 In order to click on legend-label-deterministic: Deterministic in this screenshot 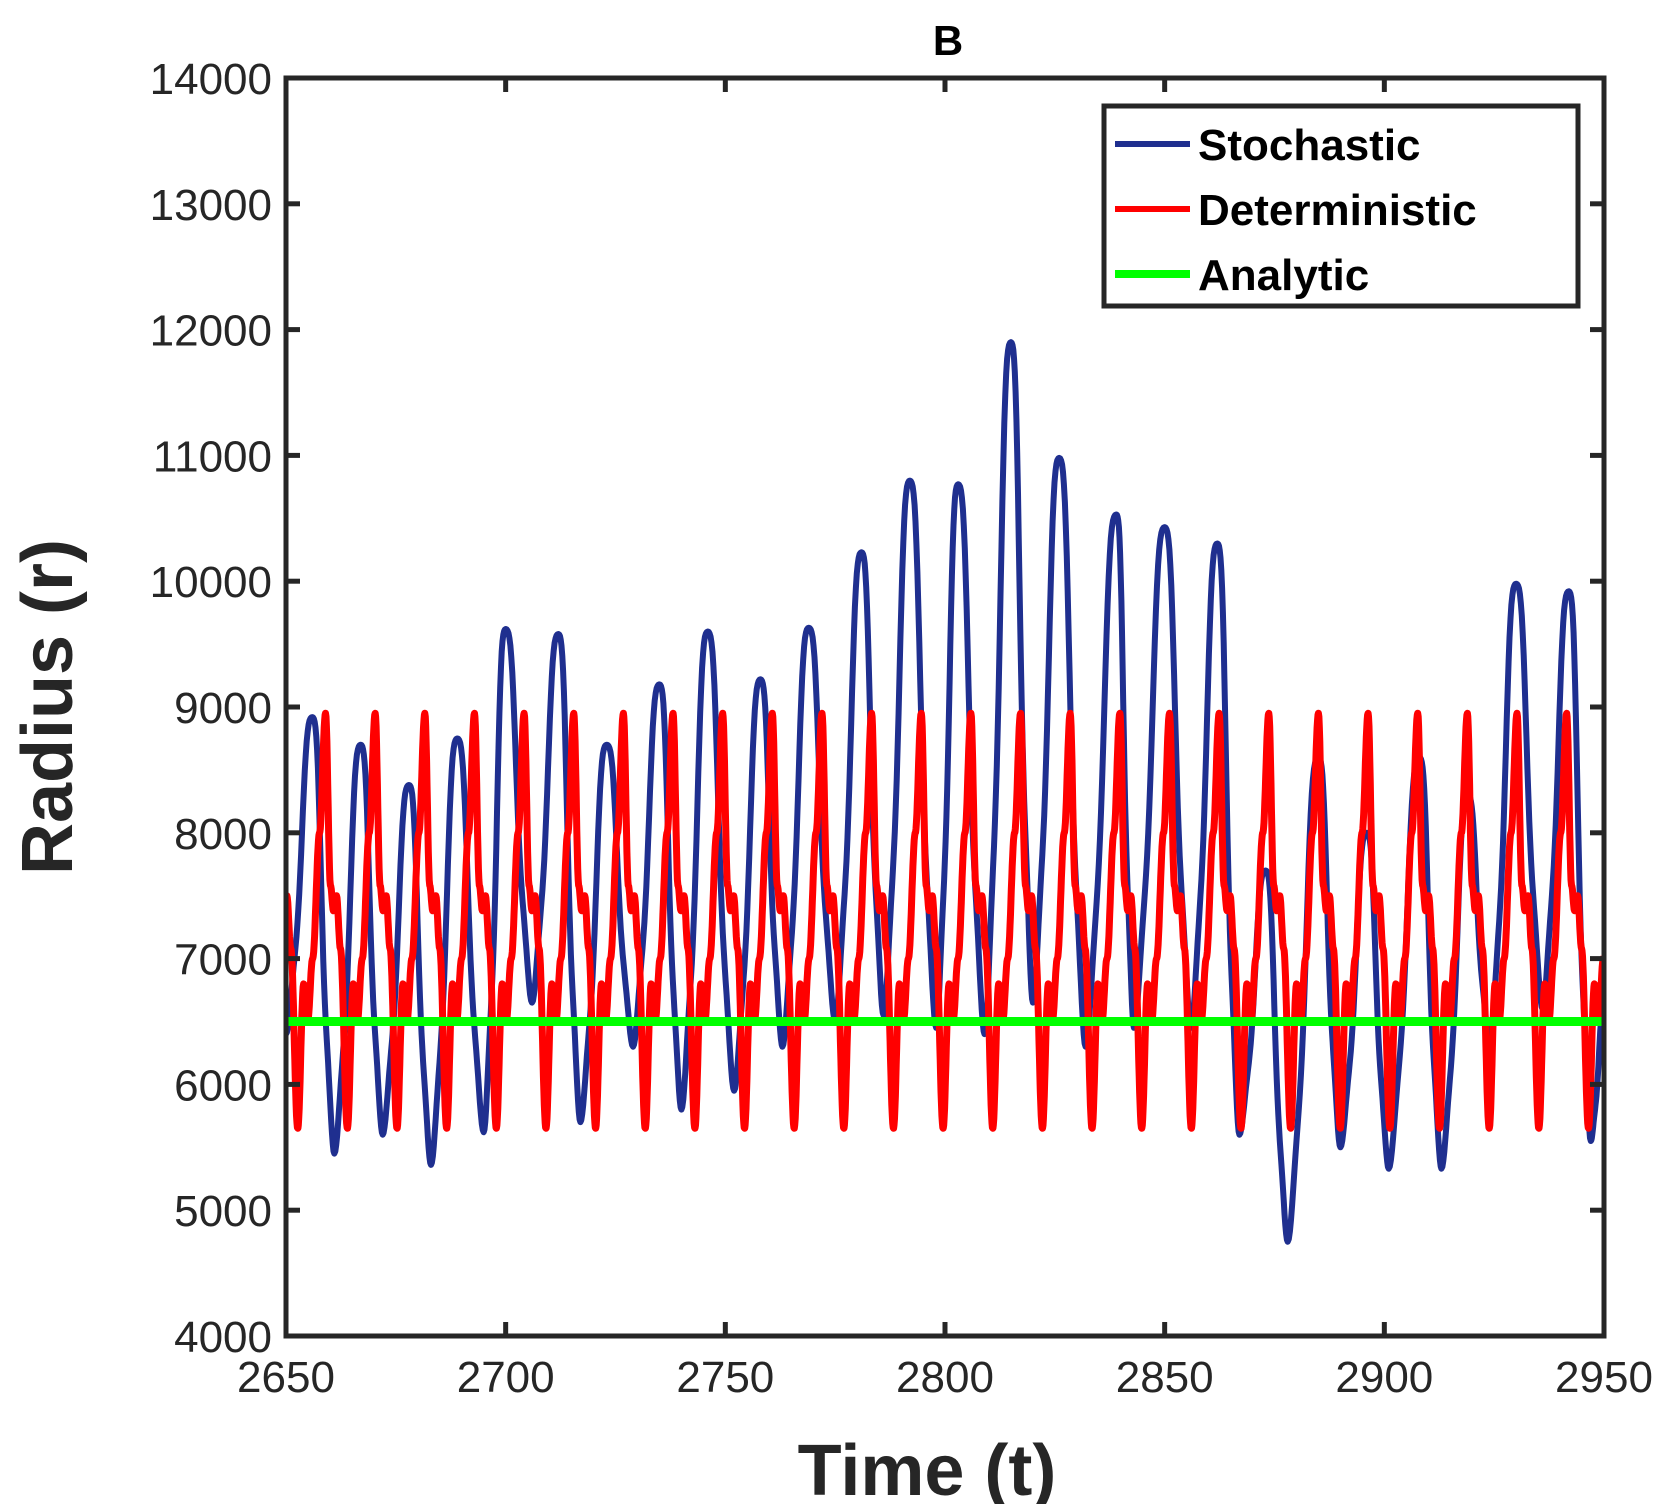, I will do `click(1337, 210)`.